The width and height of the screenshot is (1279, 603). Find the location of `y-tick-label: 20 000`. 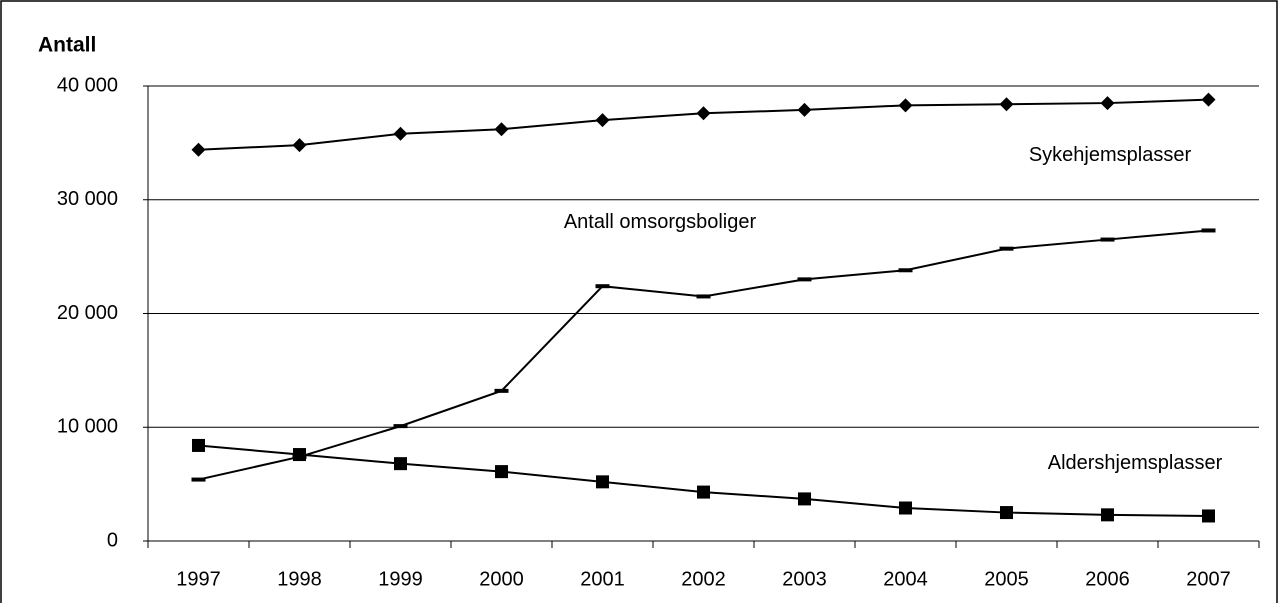

y-tick-label: 20 000 is located at coordinates (87, 313).